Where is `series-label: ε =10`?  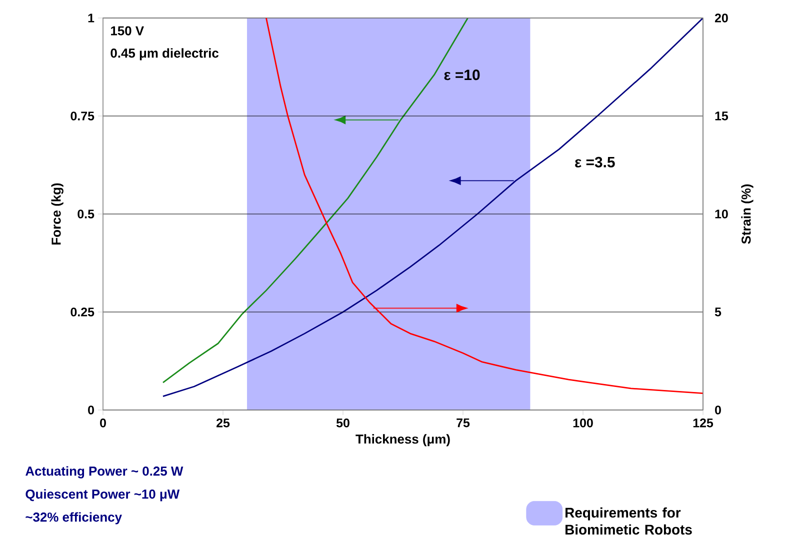 series-label: ε =10 is located at coordinates (462, 75).